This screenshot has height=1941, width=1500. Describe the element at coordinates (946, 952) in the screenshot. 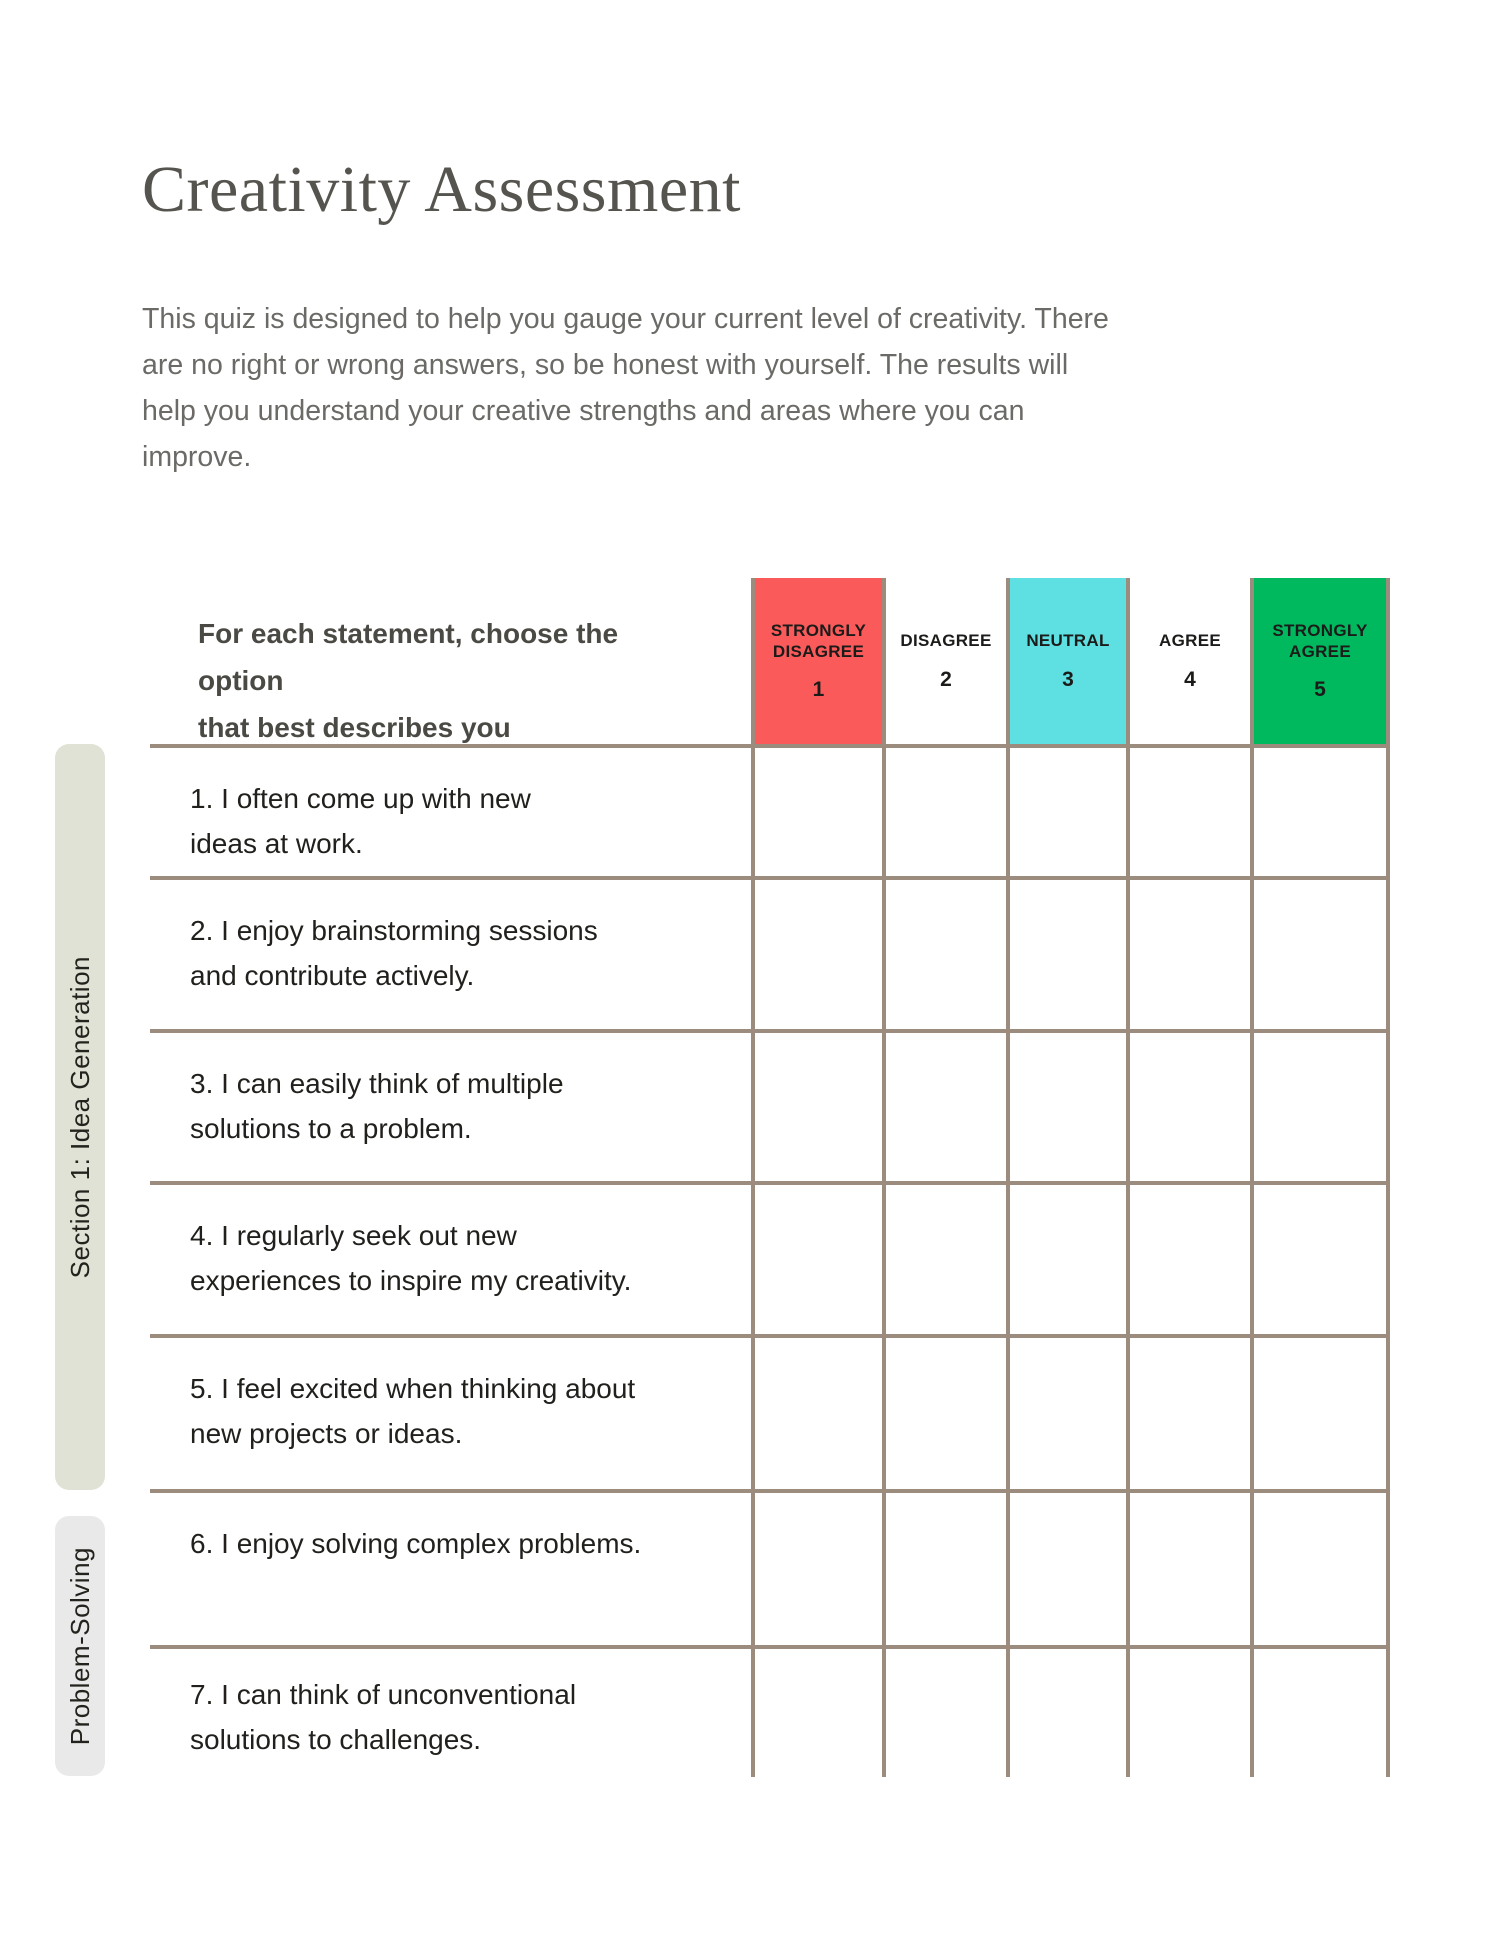

I see `answer-cell-q2-s2` at that location.